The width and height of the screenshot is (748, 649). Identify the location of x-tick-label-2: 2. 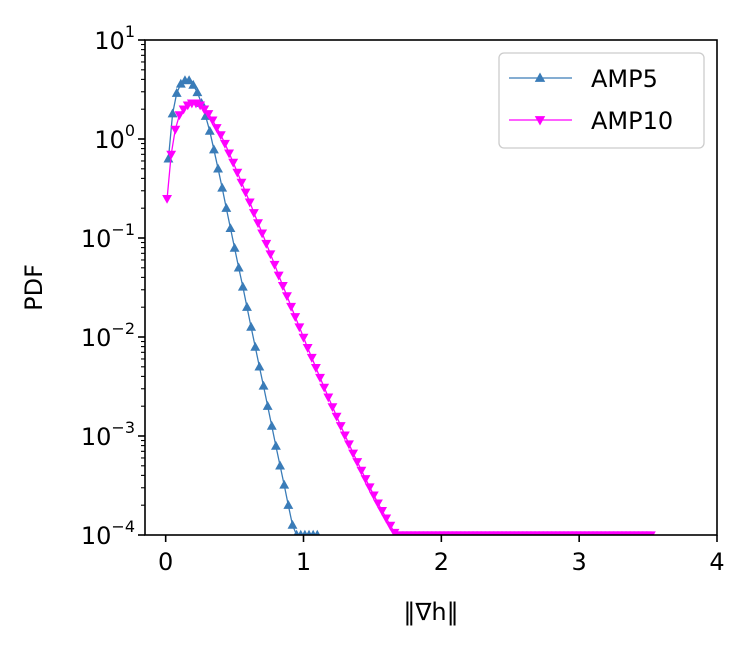
(441, 562).